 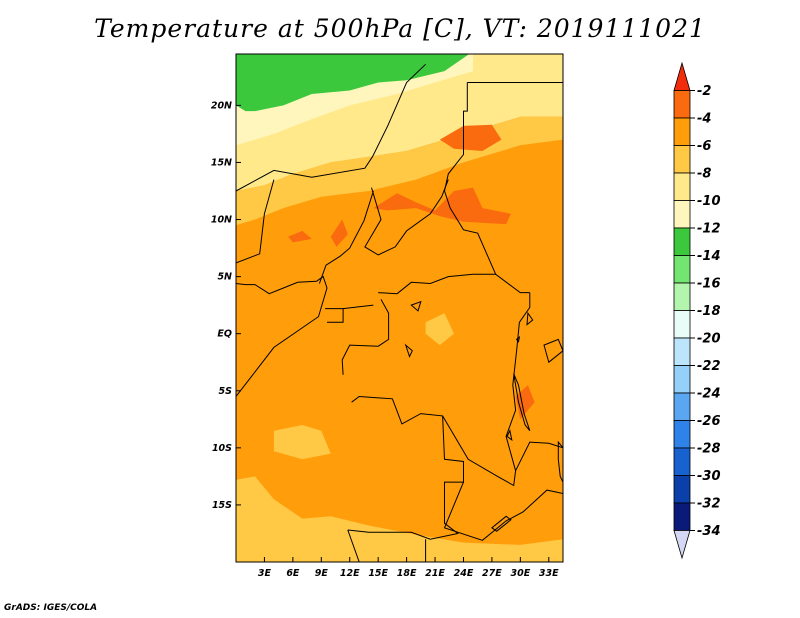 I want to click on lon-tick-label-5: 18E, so click(x=407, y=573).